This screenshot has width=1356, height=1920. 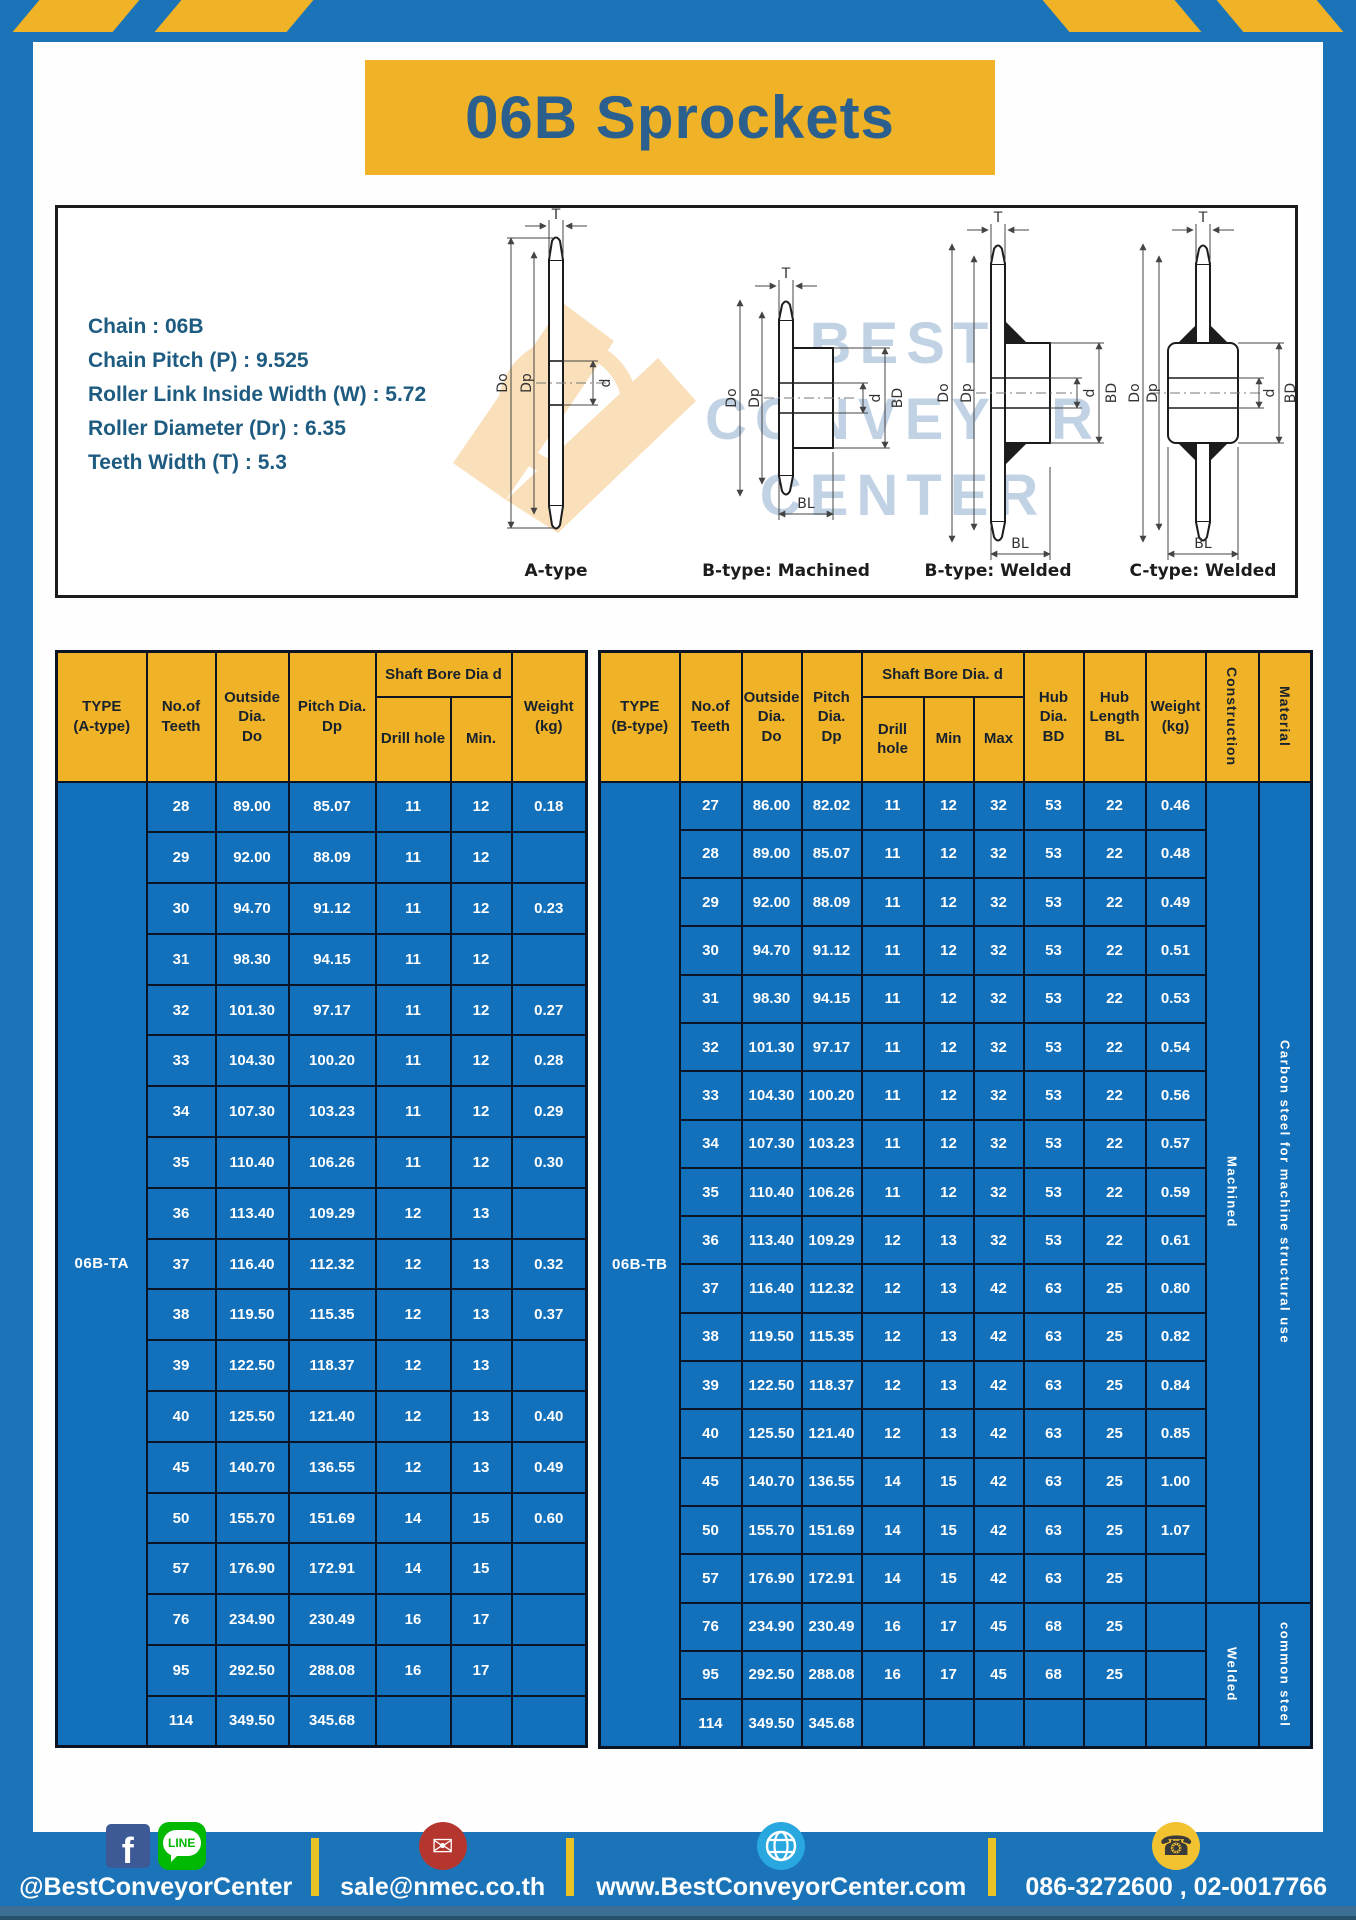 What do you see at coordinates (549, 807) in the screenshot?
I see `cell-weight: 0.18` at bounding box center [549, 807].